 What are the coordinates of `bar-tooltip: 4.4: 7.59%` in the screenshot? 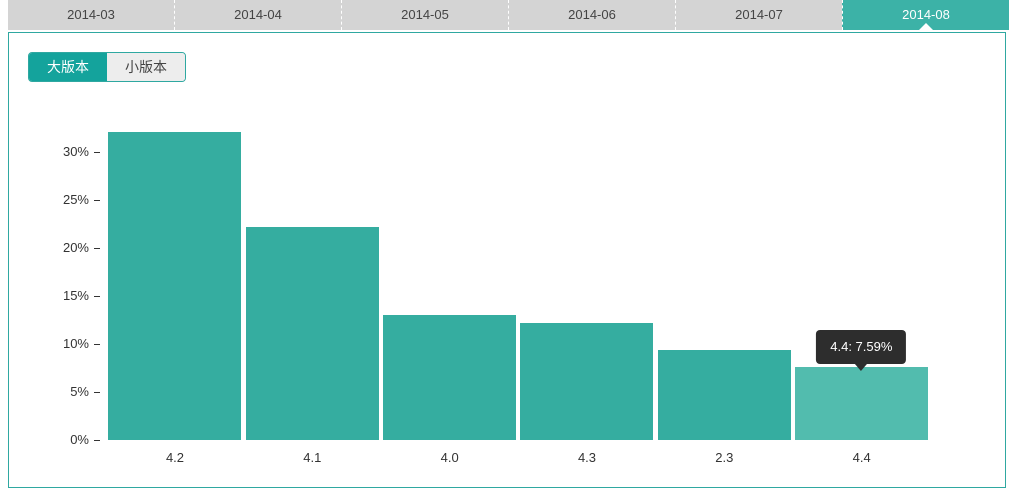 It's located at (861, 351).